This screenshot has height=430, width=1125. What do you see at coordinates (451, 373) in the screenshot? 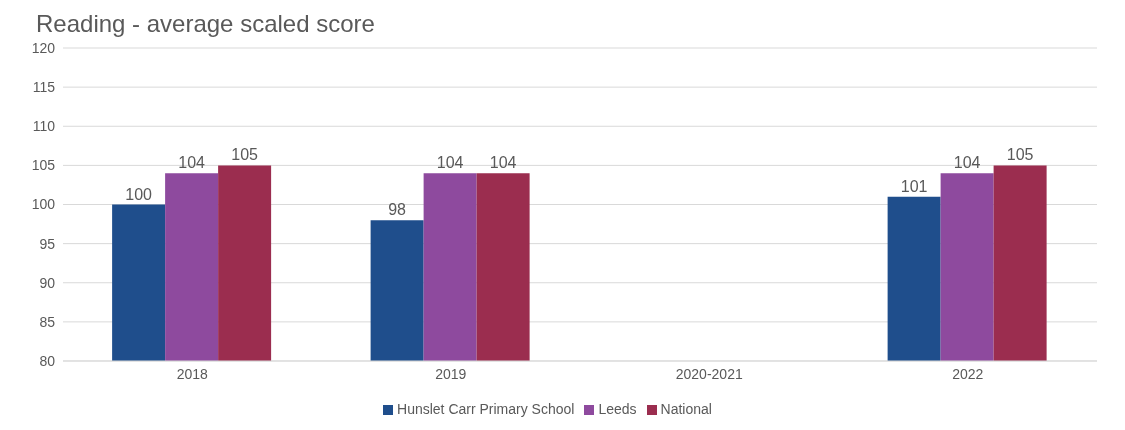
I see `x-tick-label: 2019` at bounding box center [451, 373].